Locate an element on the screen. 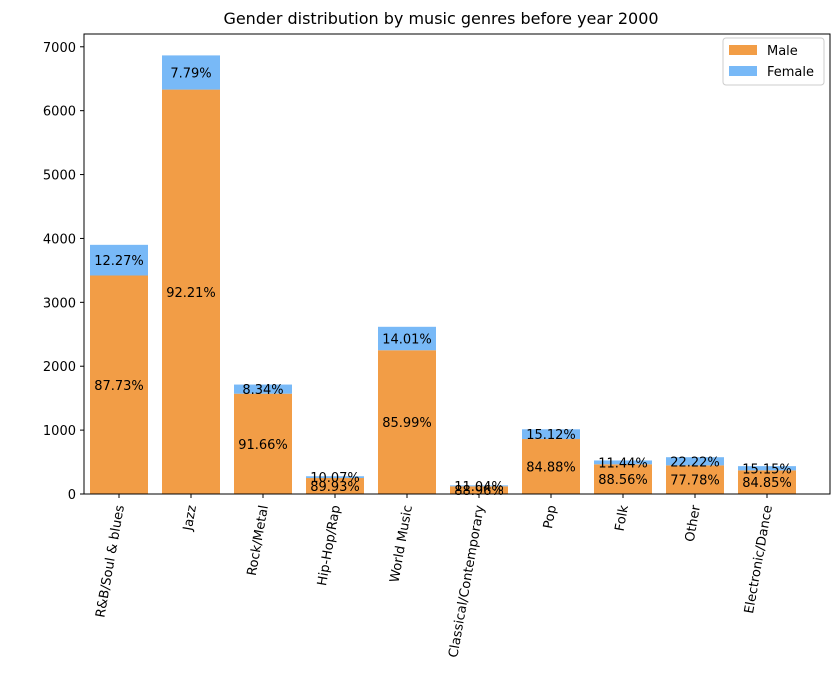 The width and height of the screenshot is (839, 680). bar-label-female-0: 12.27% is located at coordinates (119, 261).